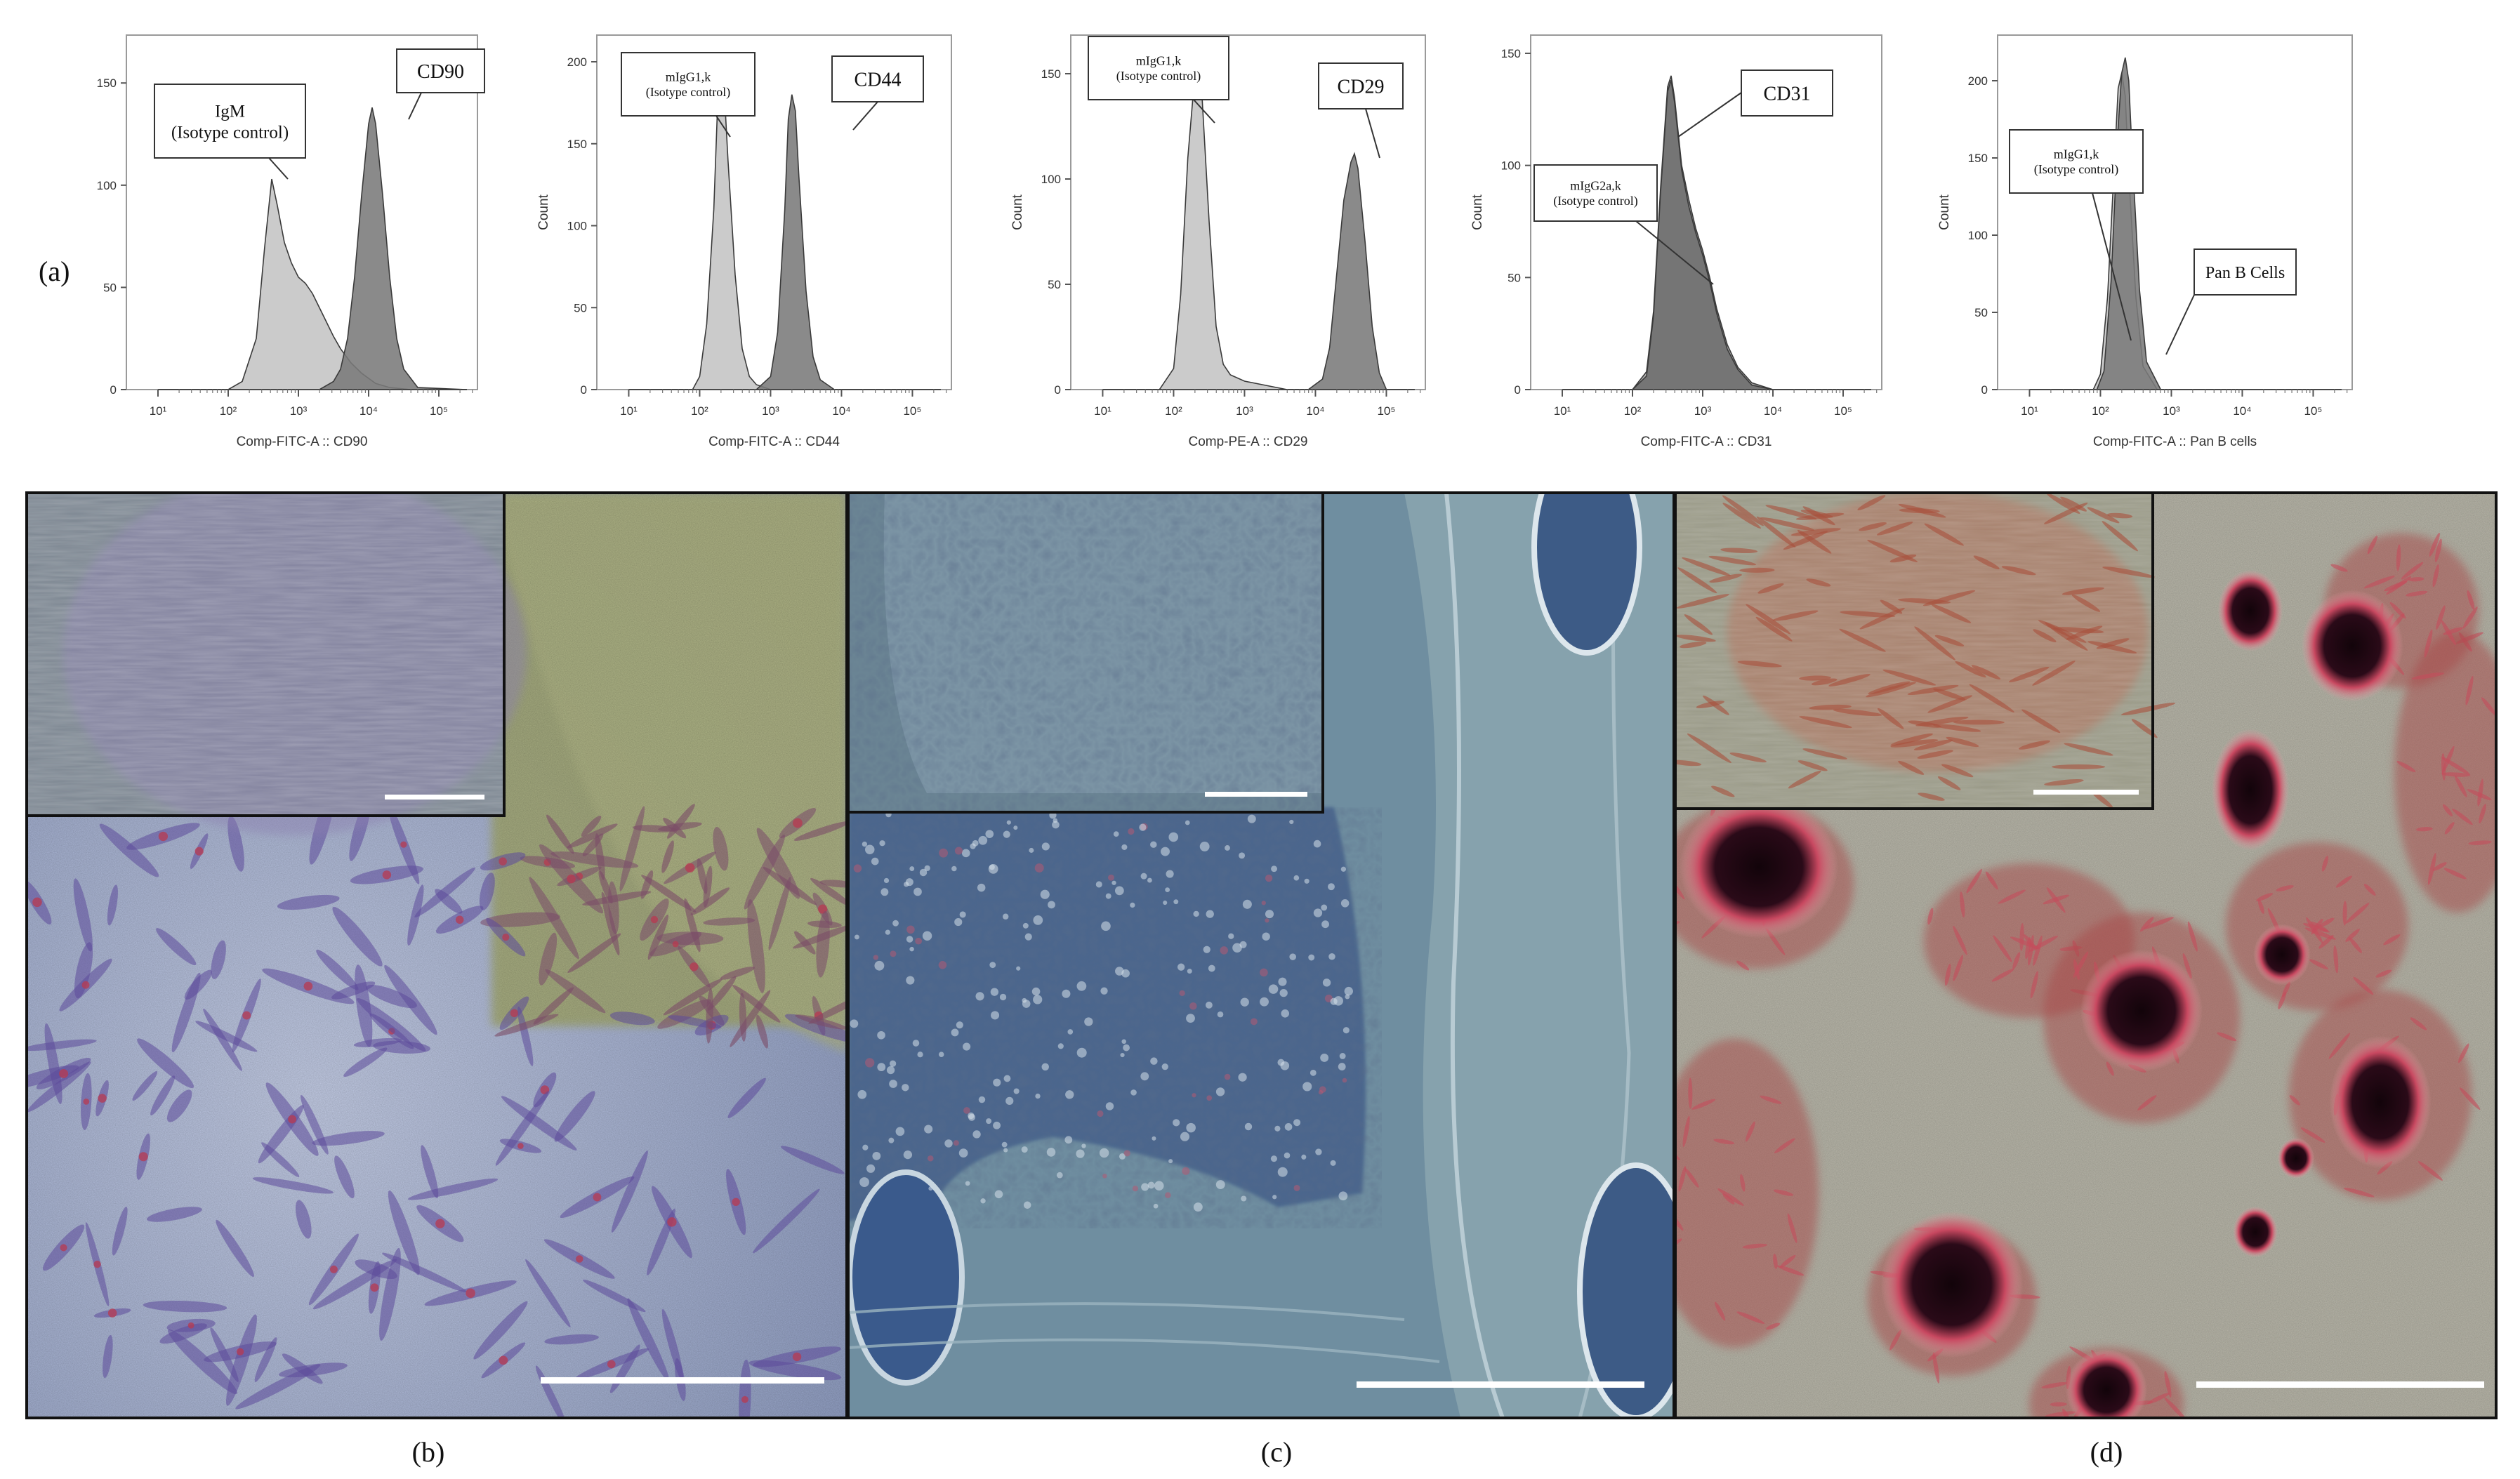 This screenshot has height=1479, width=2520. I want to click on scale-bar-c-inset, so click(1256, 795).